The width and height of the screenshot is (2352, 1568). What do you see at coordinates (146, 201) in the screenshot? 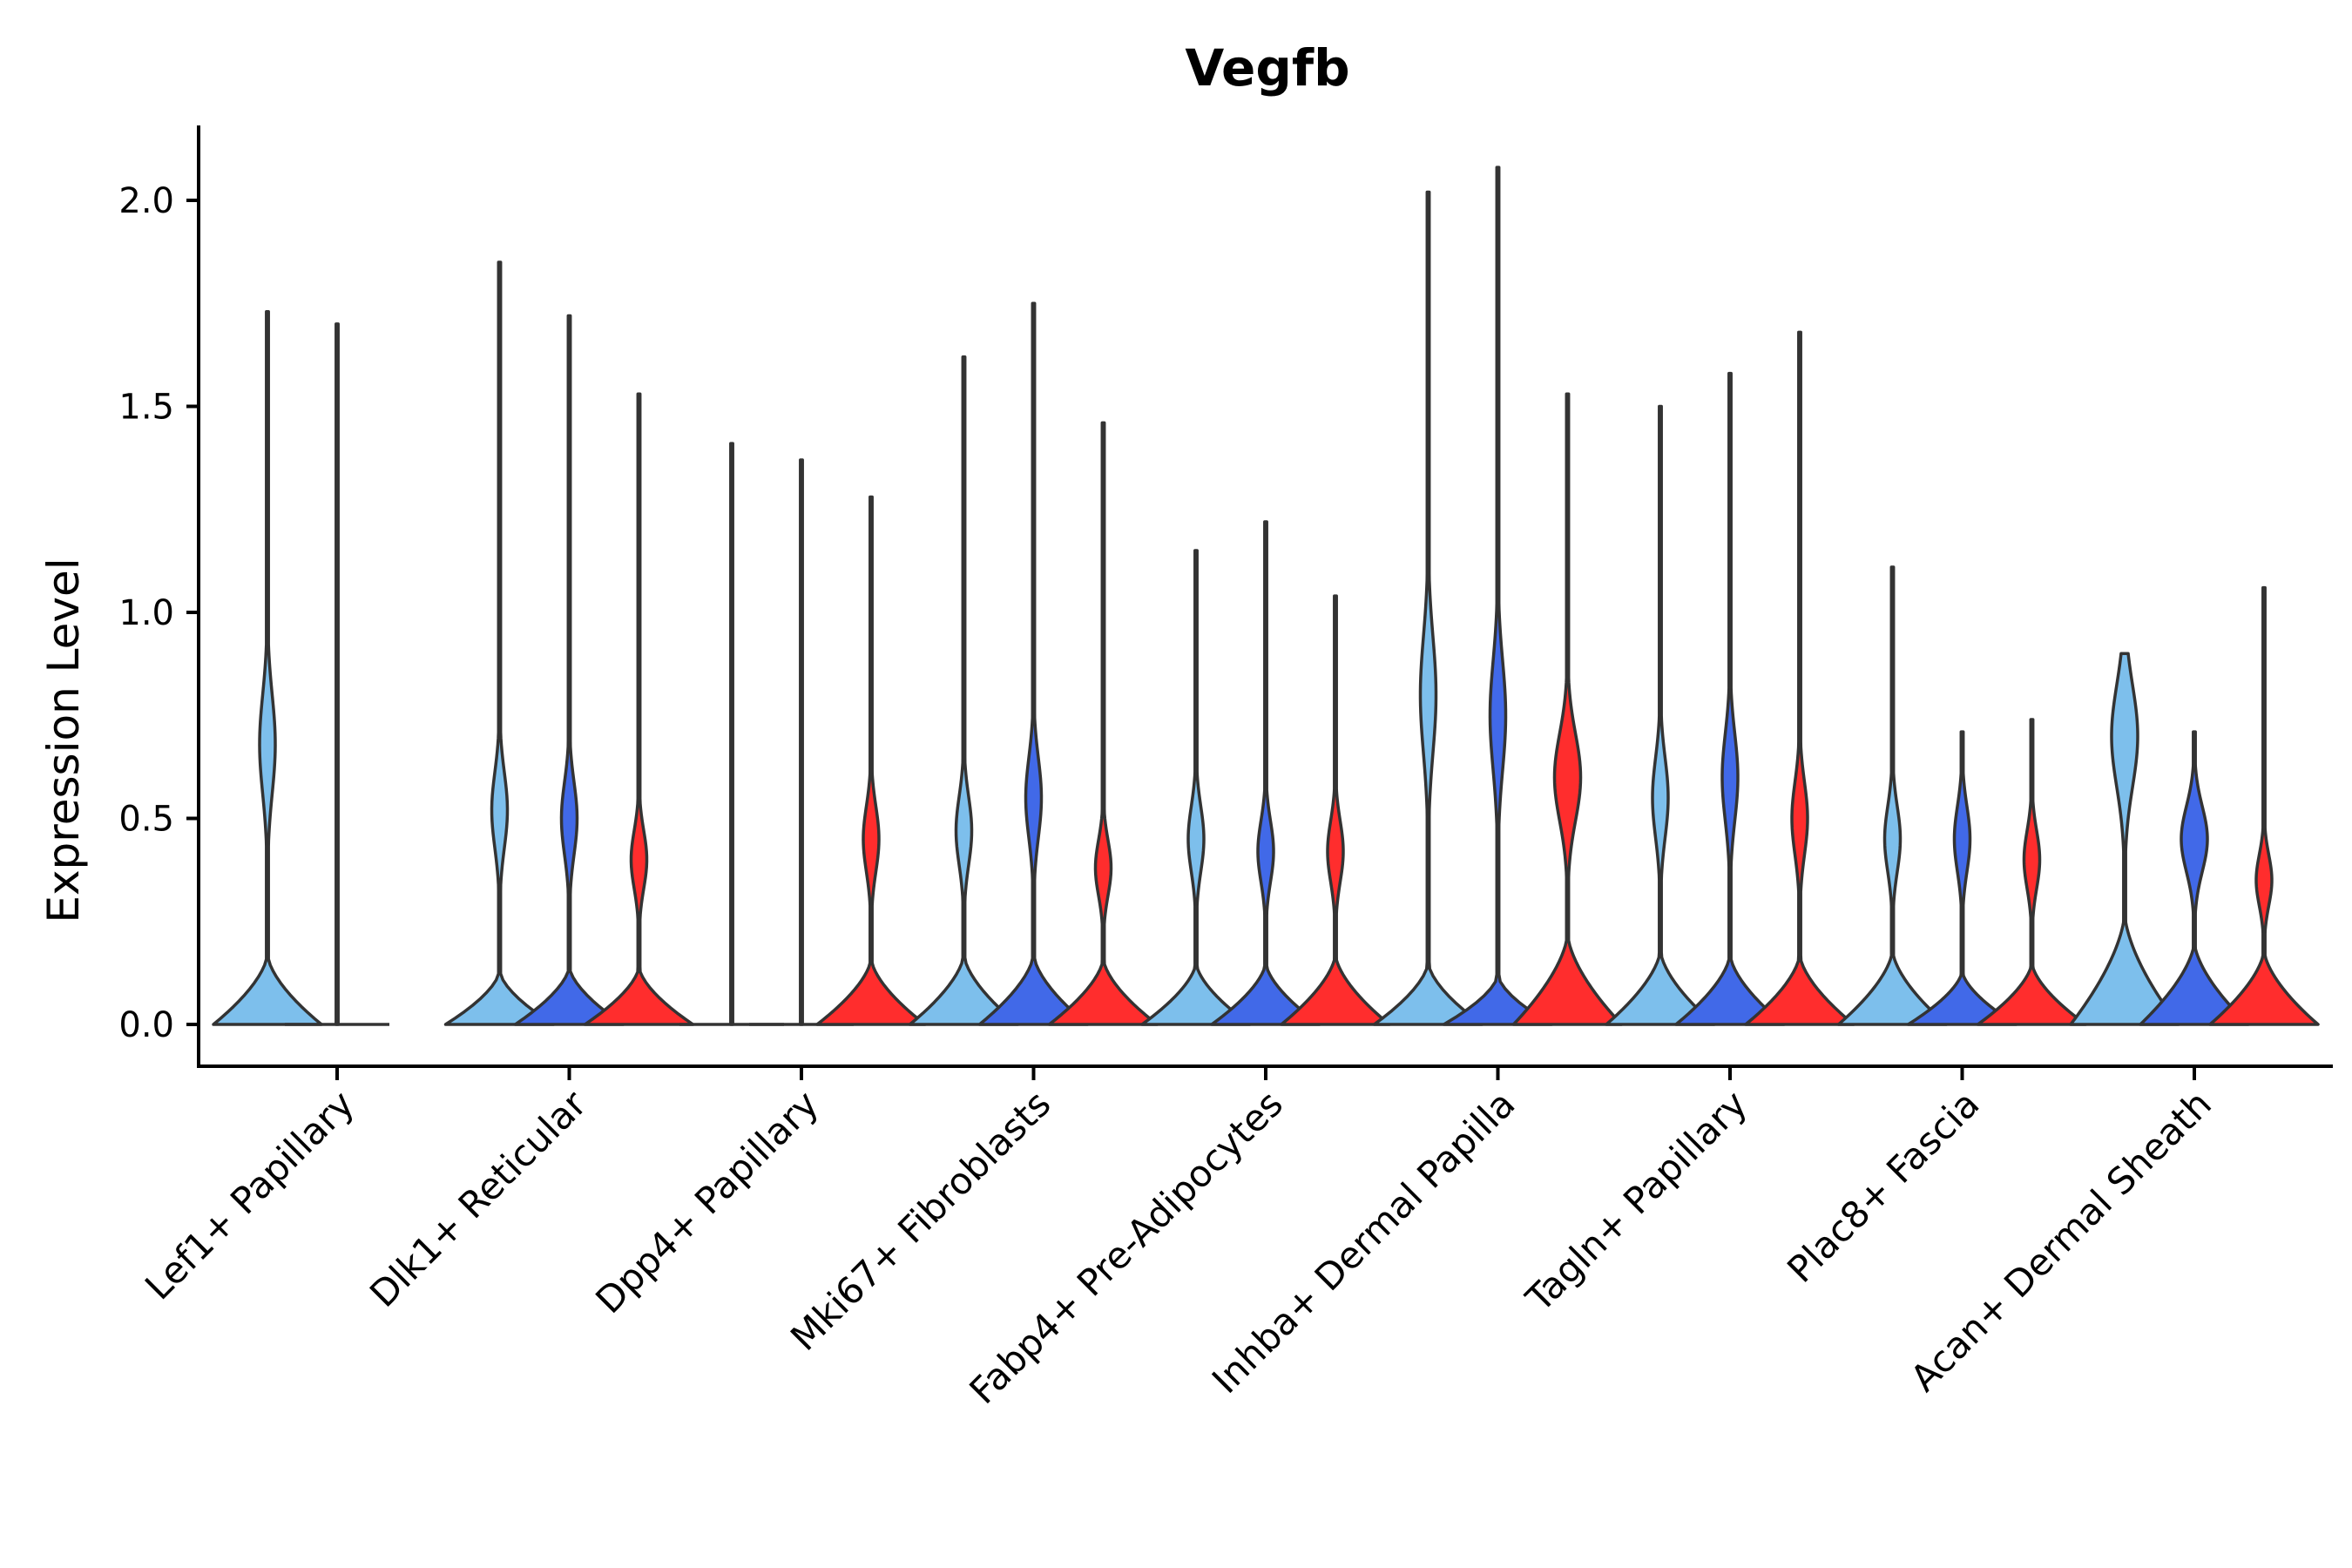
I see `y-tick-label: 2.0` at bounding box center [146, 201].